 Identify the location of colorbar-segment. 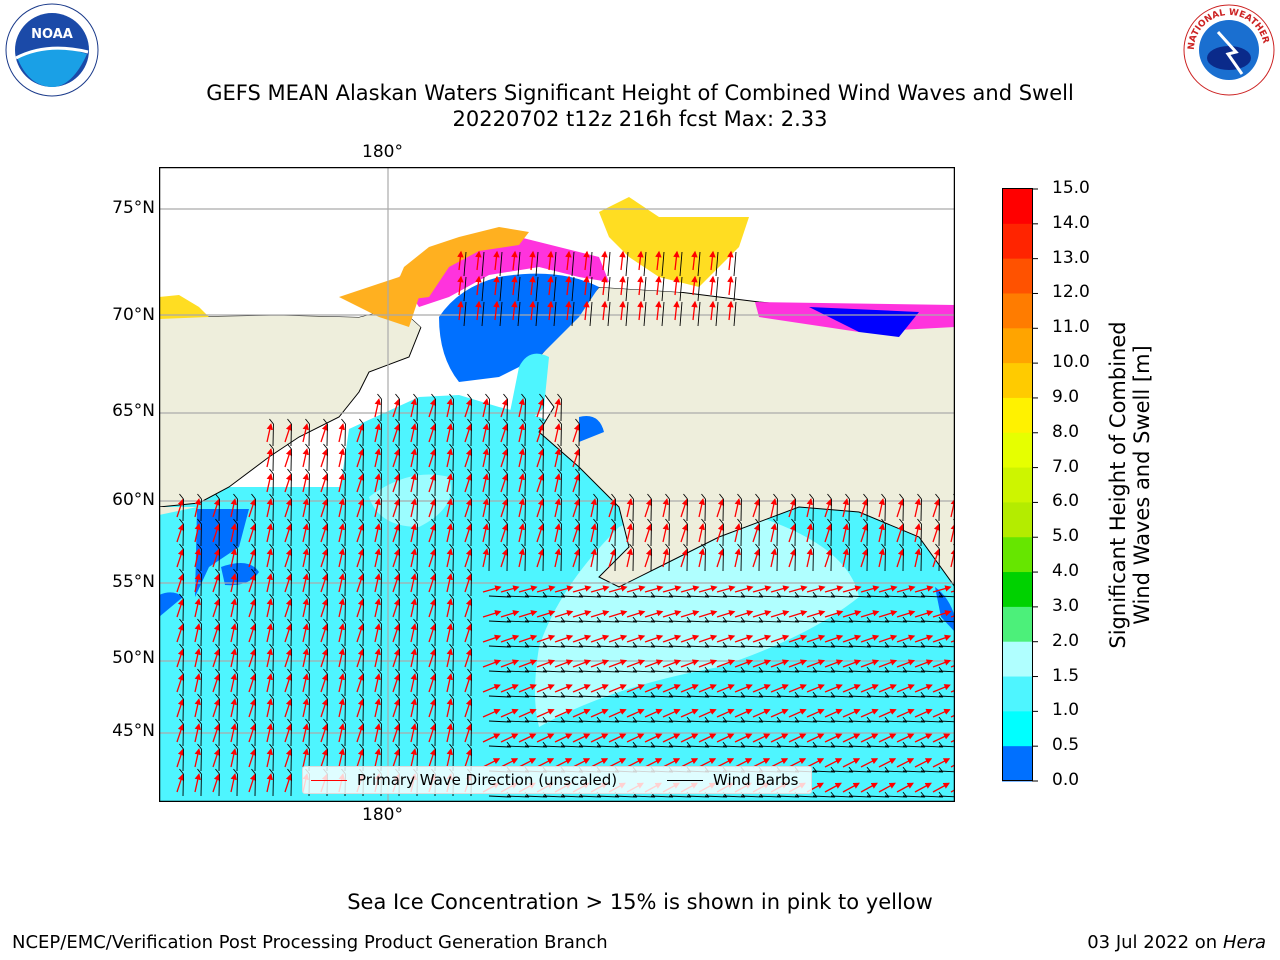
(1017, 729).